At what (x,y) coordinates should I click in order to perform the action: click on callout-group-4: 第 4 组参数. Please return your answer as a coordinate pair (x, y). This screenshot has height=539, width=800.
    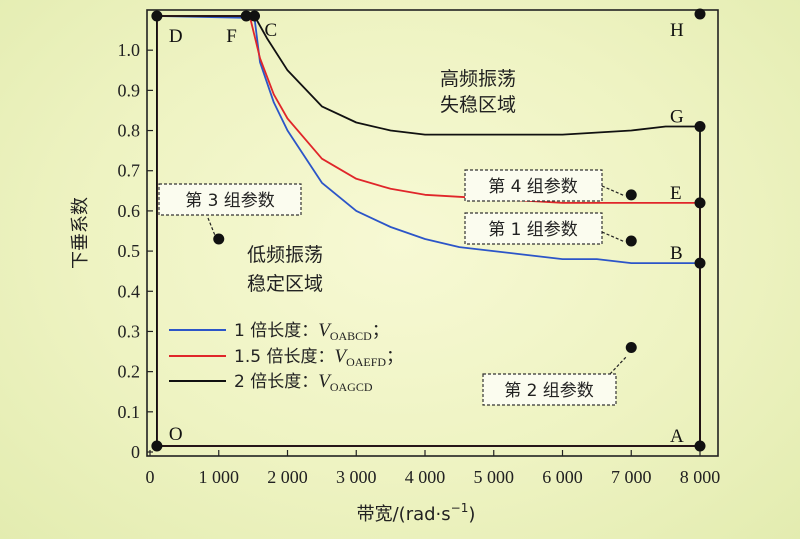
    Looking at the image, I should click on (545, 185).